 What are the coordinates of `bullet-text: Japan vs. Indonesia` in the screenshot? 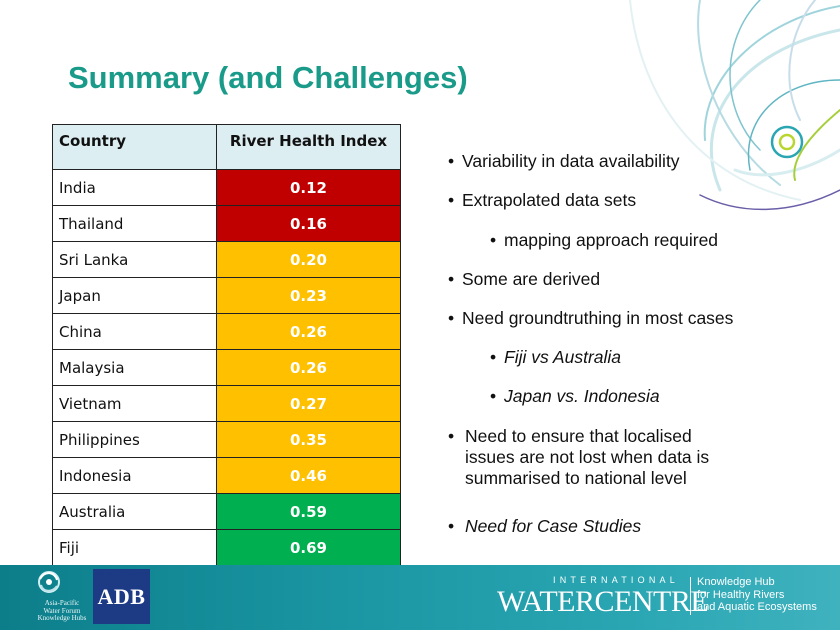 It's located at (582, 396).